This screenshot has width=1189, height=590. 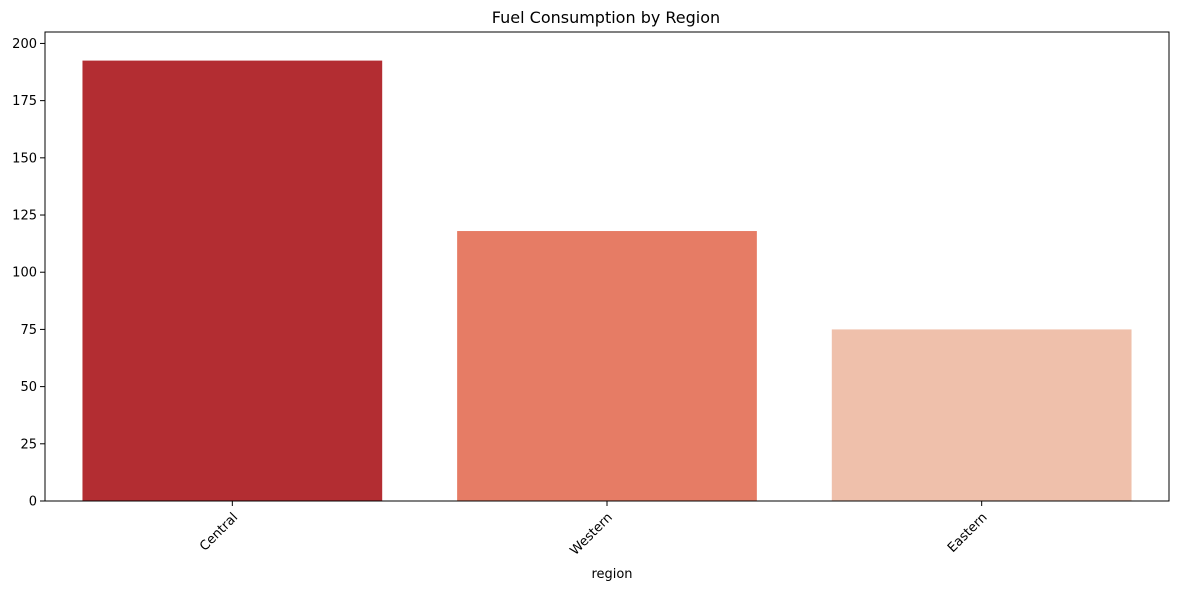 I want to click on y-tick-label: 75, so click(x=28, y=330).